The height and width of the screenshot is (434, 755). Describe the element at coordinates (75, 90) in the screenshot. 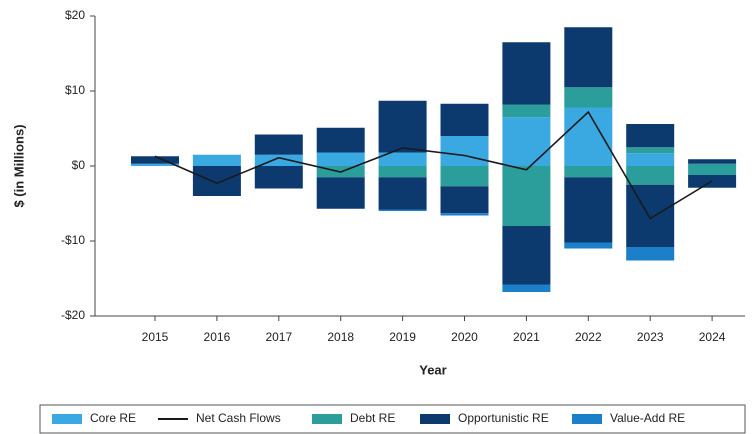

I see `y-tick-label: $10` at that location.